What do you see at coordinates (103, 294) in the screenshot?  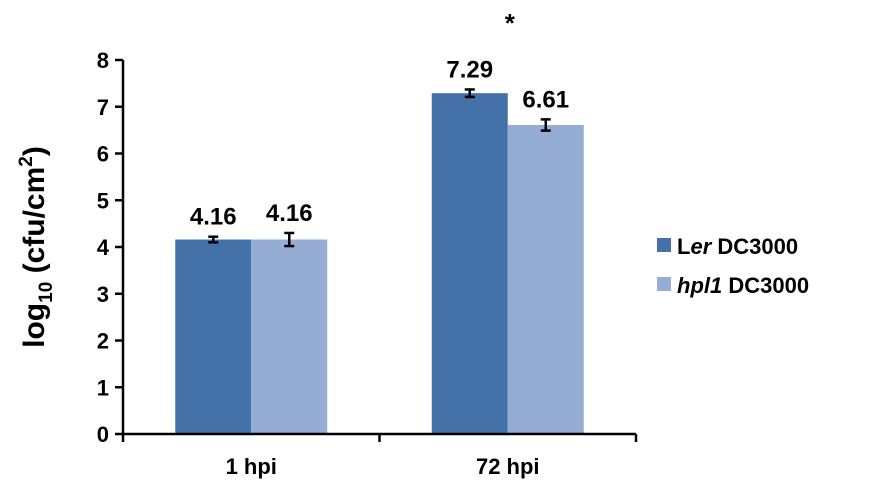 I see `y-tick-label-3: 3` at bounding box center [103, 294].